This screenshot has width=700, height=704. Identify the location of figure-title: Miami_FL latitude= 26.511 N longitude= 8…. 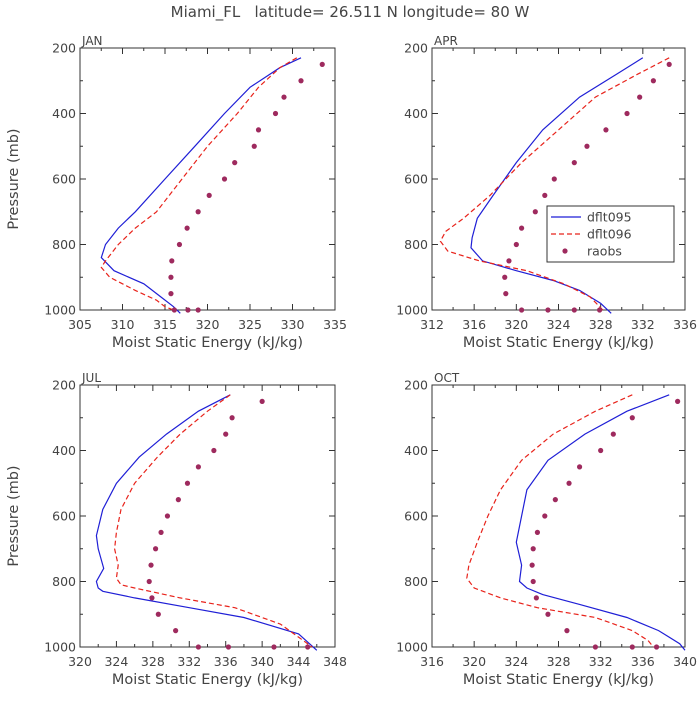
(350, 12).